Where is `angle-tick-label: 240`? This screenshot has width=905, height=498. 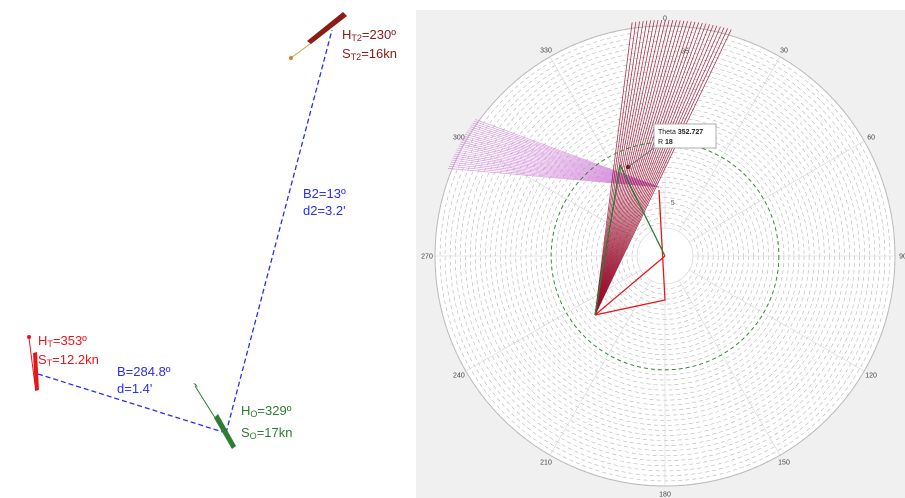
angle-tick-label: 240 is located at coordinates (459, 376).